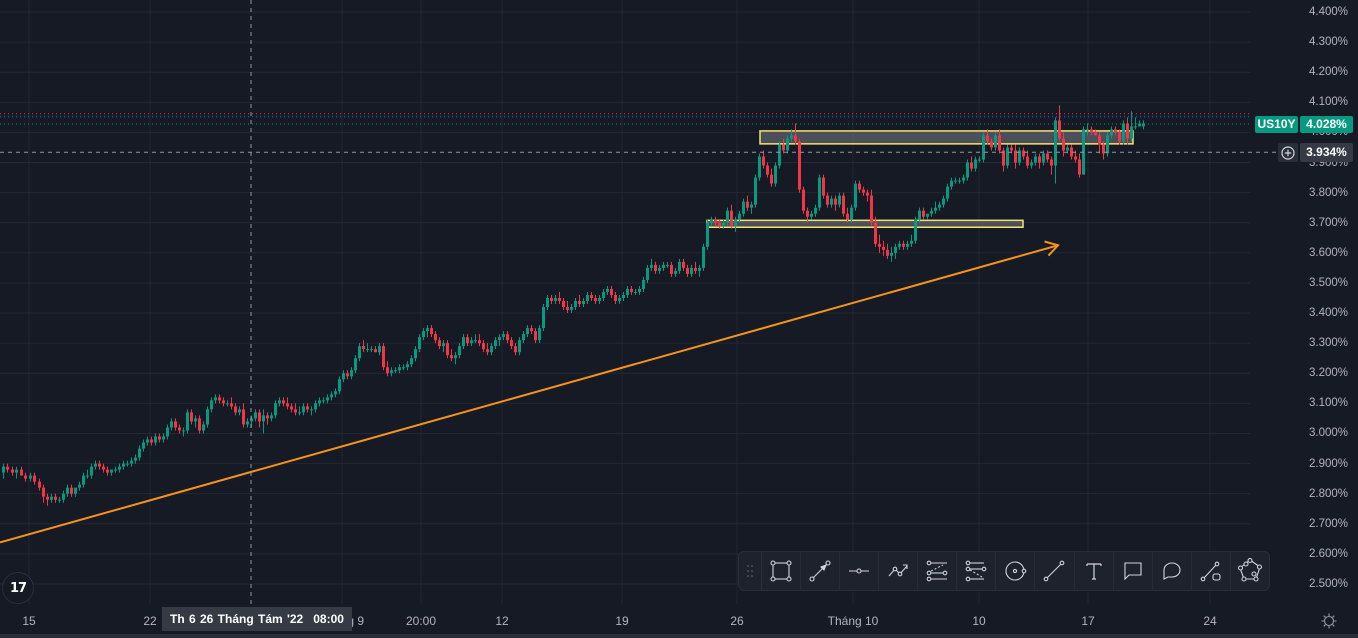 Image resolution: width=1358 pixels, height=638 pixels. I want to click on toolbar-drag-handle, so click(750, 571).